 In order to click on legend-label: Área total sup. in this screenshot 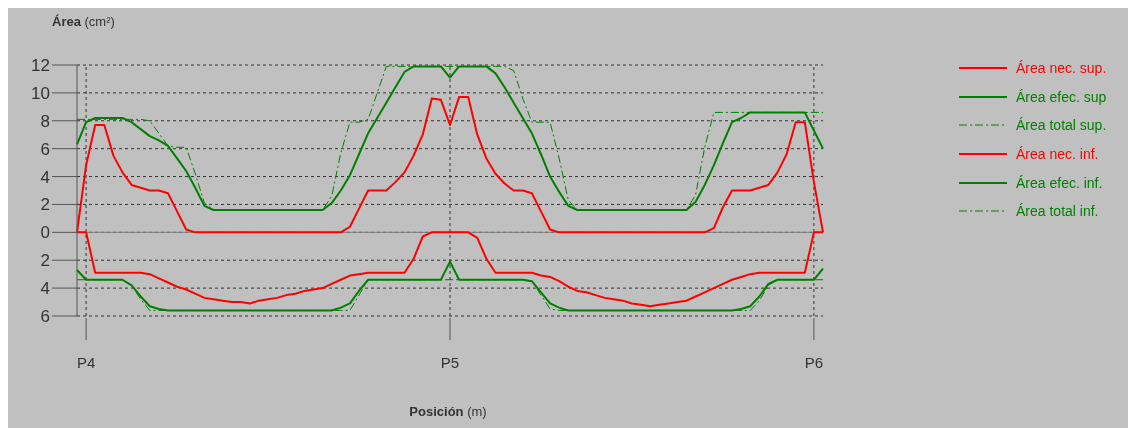, I will do `click(1061, 125)`.